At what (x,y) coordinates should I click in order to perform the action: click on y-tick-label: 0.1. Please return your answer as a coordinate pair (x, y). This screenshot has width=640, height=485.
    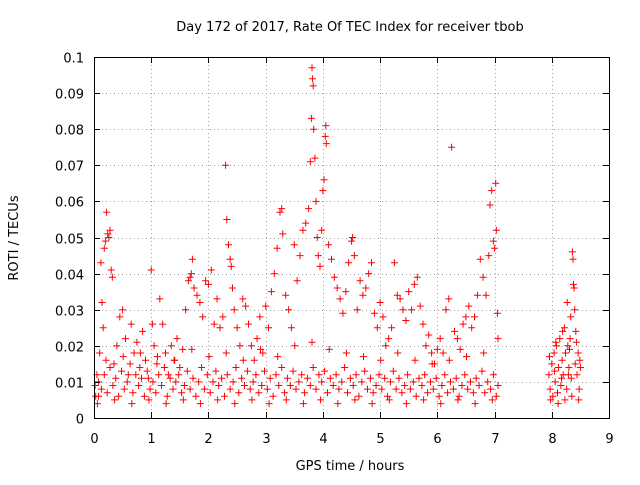
    Looking at the image, I should click on (73, 59).